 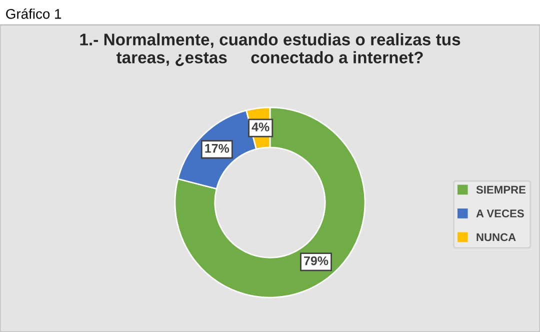 I want to click on text: Gráfico 1, so click(x=34, y=13).